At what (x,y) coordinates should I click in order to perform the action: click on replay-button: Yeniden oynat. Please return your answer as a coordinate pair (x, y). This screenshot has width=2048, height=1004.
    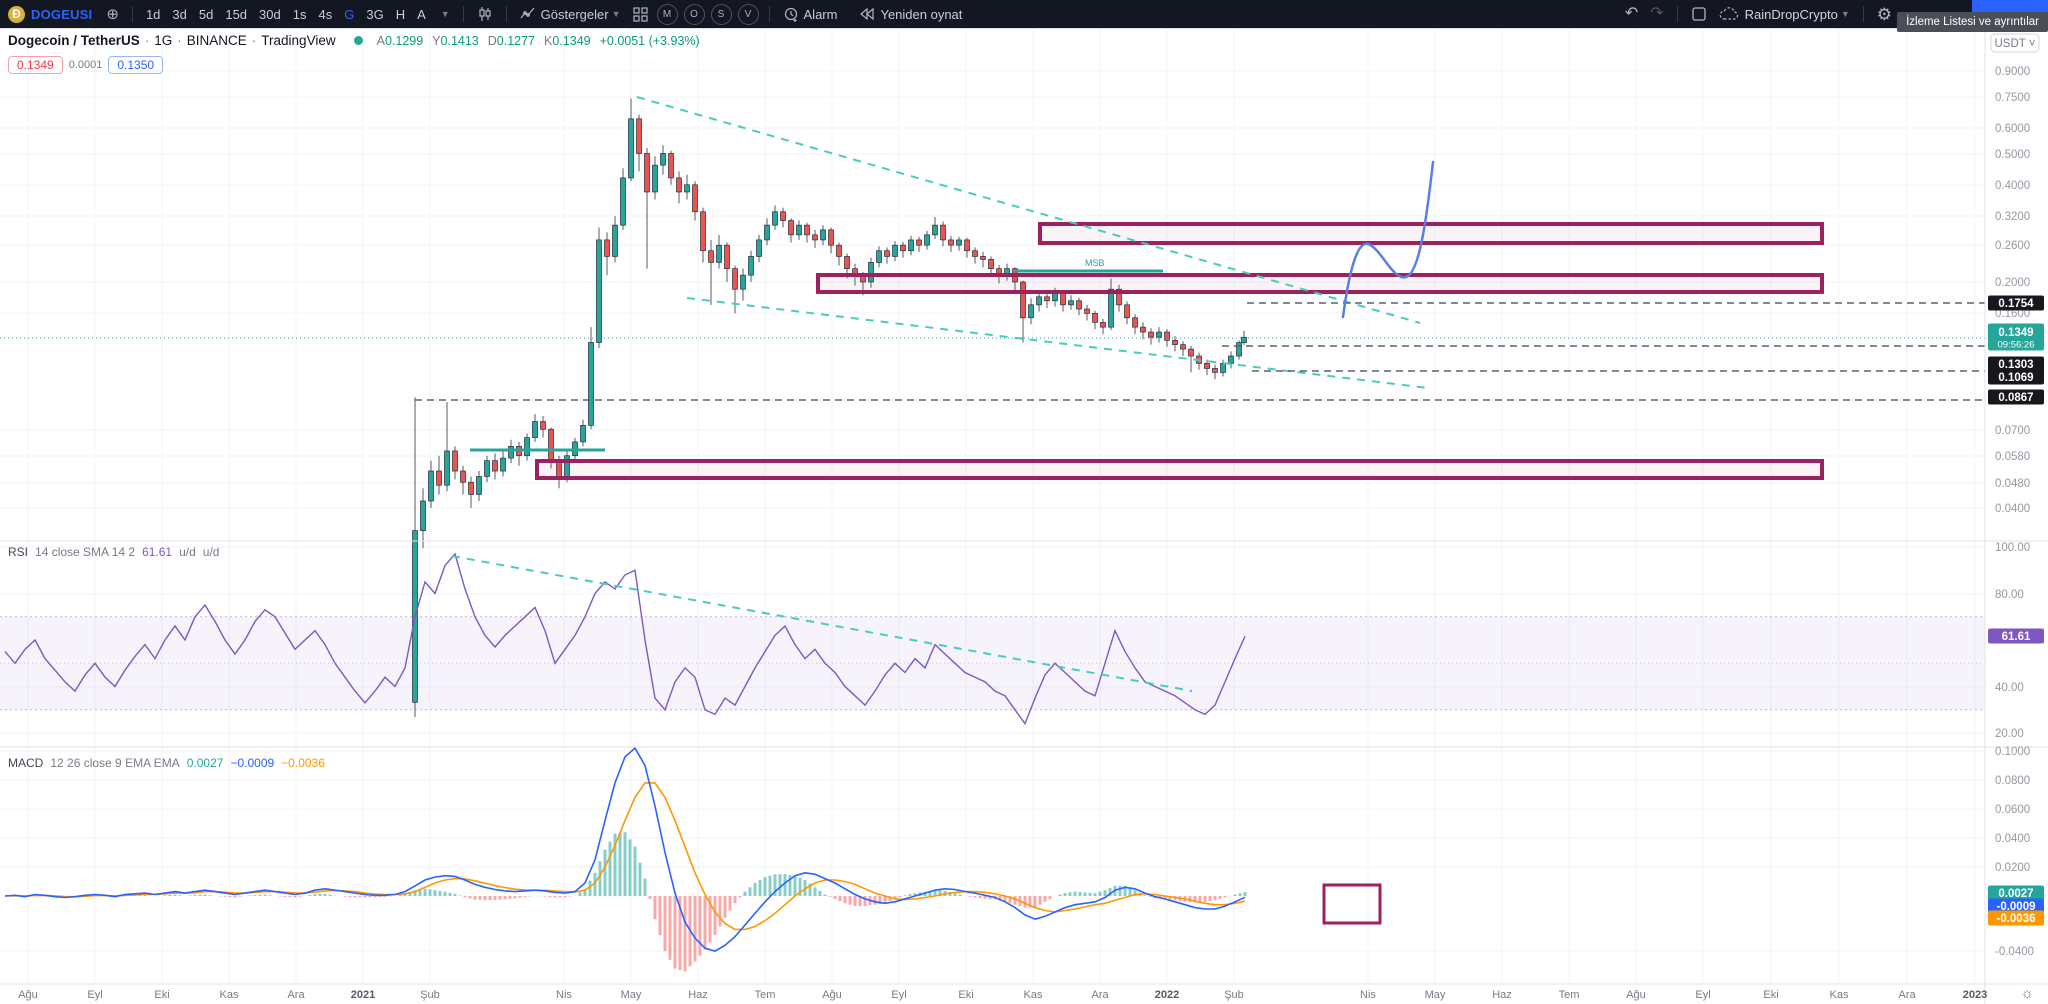
    Looking at the image, I should click on (910, 14).